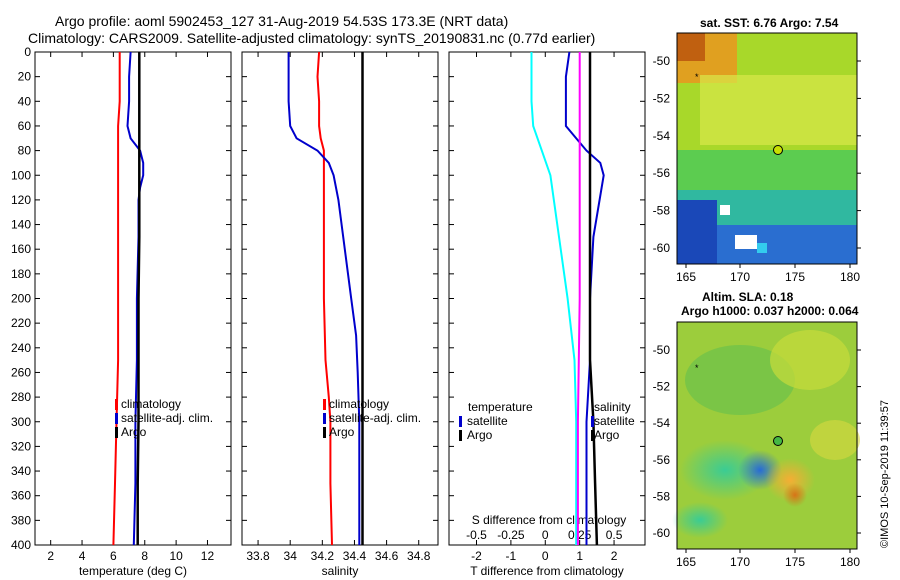  I want to click on sla-map-green-patch, so click(740, 380).